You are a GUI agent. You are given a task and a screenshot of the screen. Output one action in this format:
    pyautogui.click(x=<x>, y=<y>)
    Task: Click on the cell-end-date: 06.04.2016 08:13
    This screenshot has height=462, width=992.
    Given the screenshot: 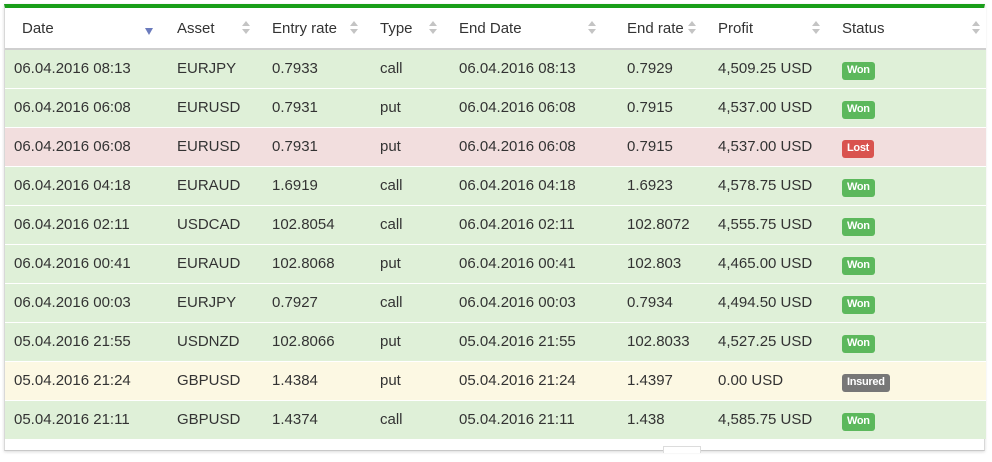 What is the action you would take?
    pyautogui.click(x=522, y=68)
    